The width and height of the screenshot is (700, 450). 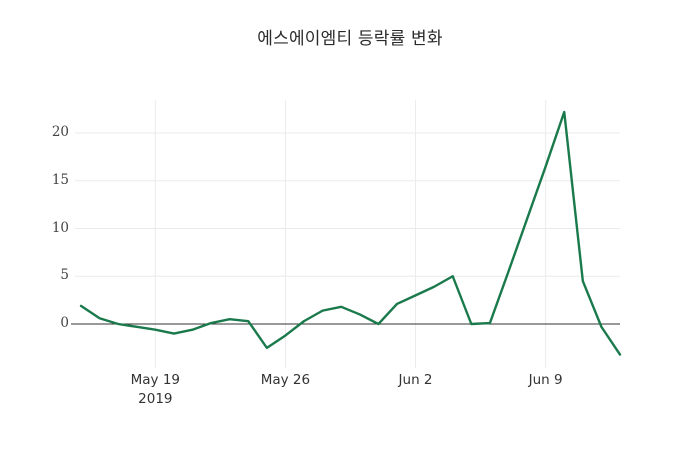 I want to click on y-axis-tick-label: 5, so click(x=64, y=275).